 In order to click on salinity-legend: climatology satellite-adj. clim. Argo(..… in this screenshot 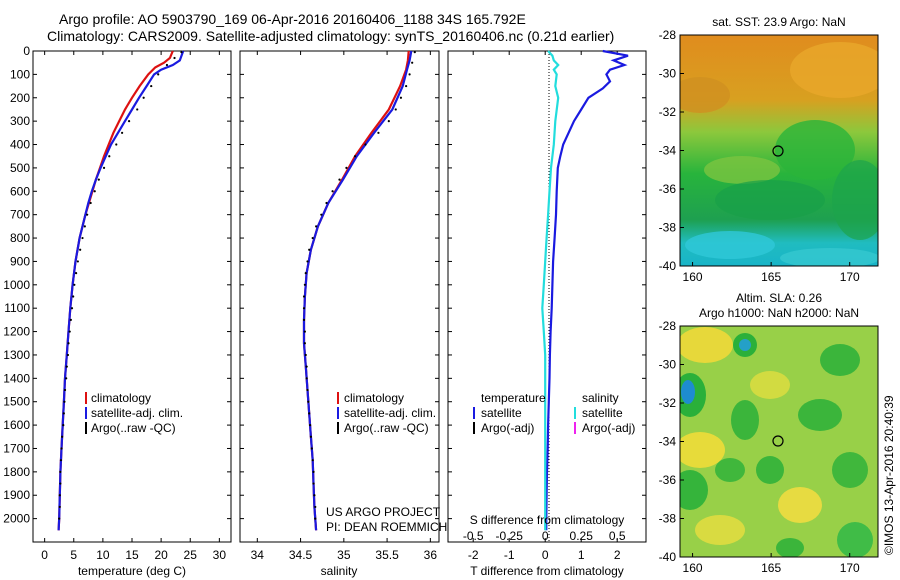, I will do `click(386, 413)`.